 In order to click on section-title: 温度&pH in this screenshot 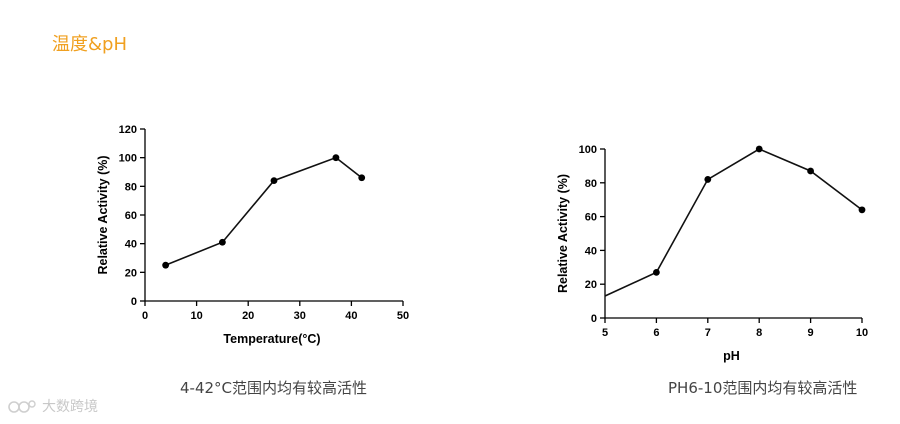, I will do `click(89, 44)`.